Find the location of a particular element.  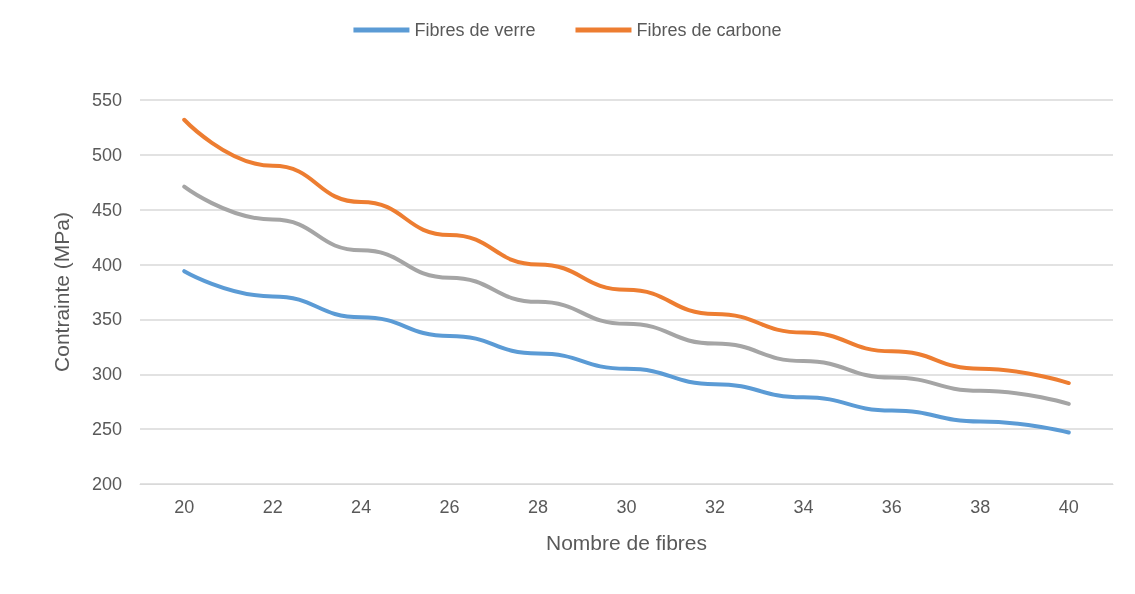

x-tick-label: 20 is located at coordinates (184, 507).